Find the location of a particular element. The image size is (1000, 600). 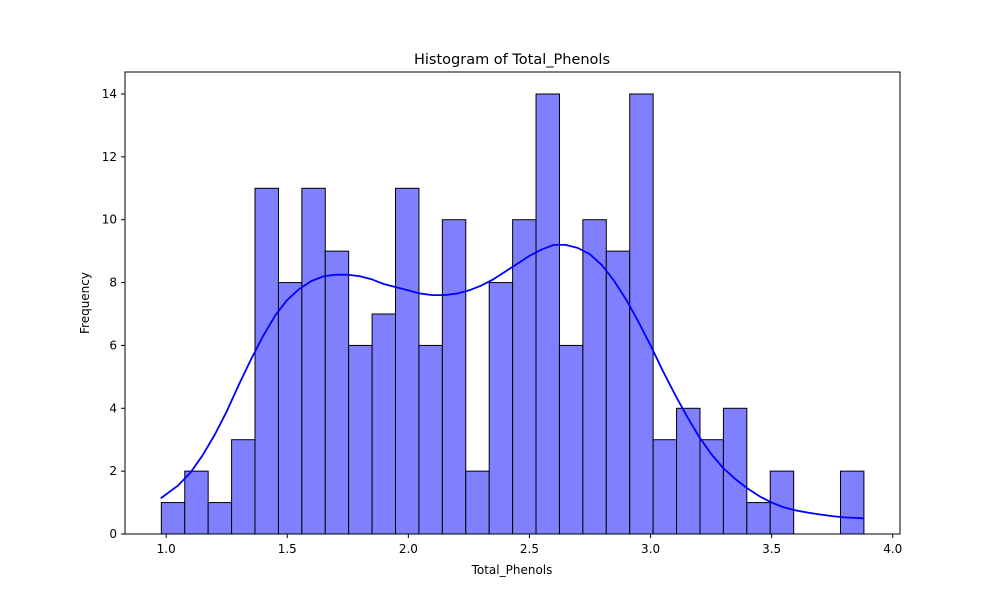

x-axis-title: Total_Phenols is located at coordinates (512, 570).